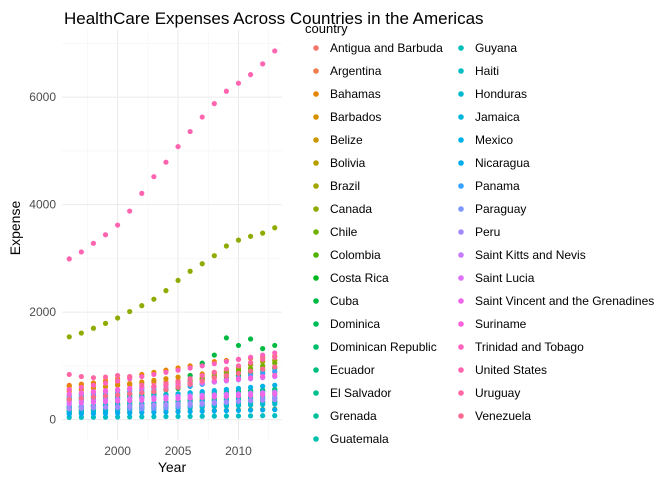  What do you see at coordinates (172, 408) in the screenshot?
I see `series-honduras` at bounding box center [172, 408].